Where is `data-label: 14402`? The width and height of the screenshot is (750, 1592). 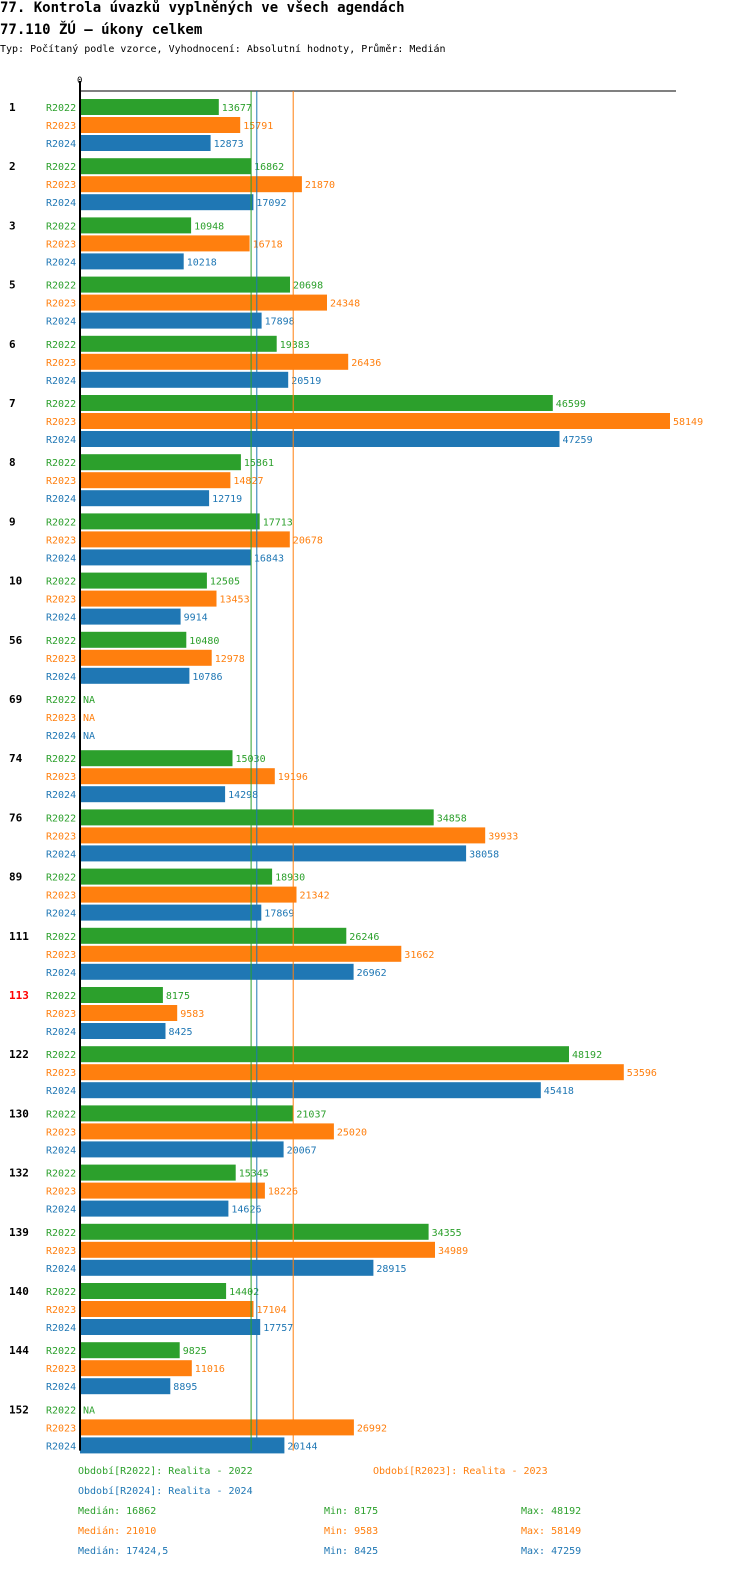 data-label: 14402 is located at coordinates (244, 1292).